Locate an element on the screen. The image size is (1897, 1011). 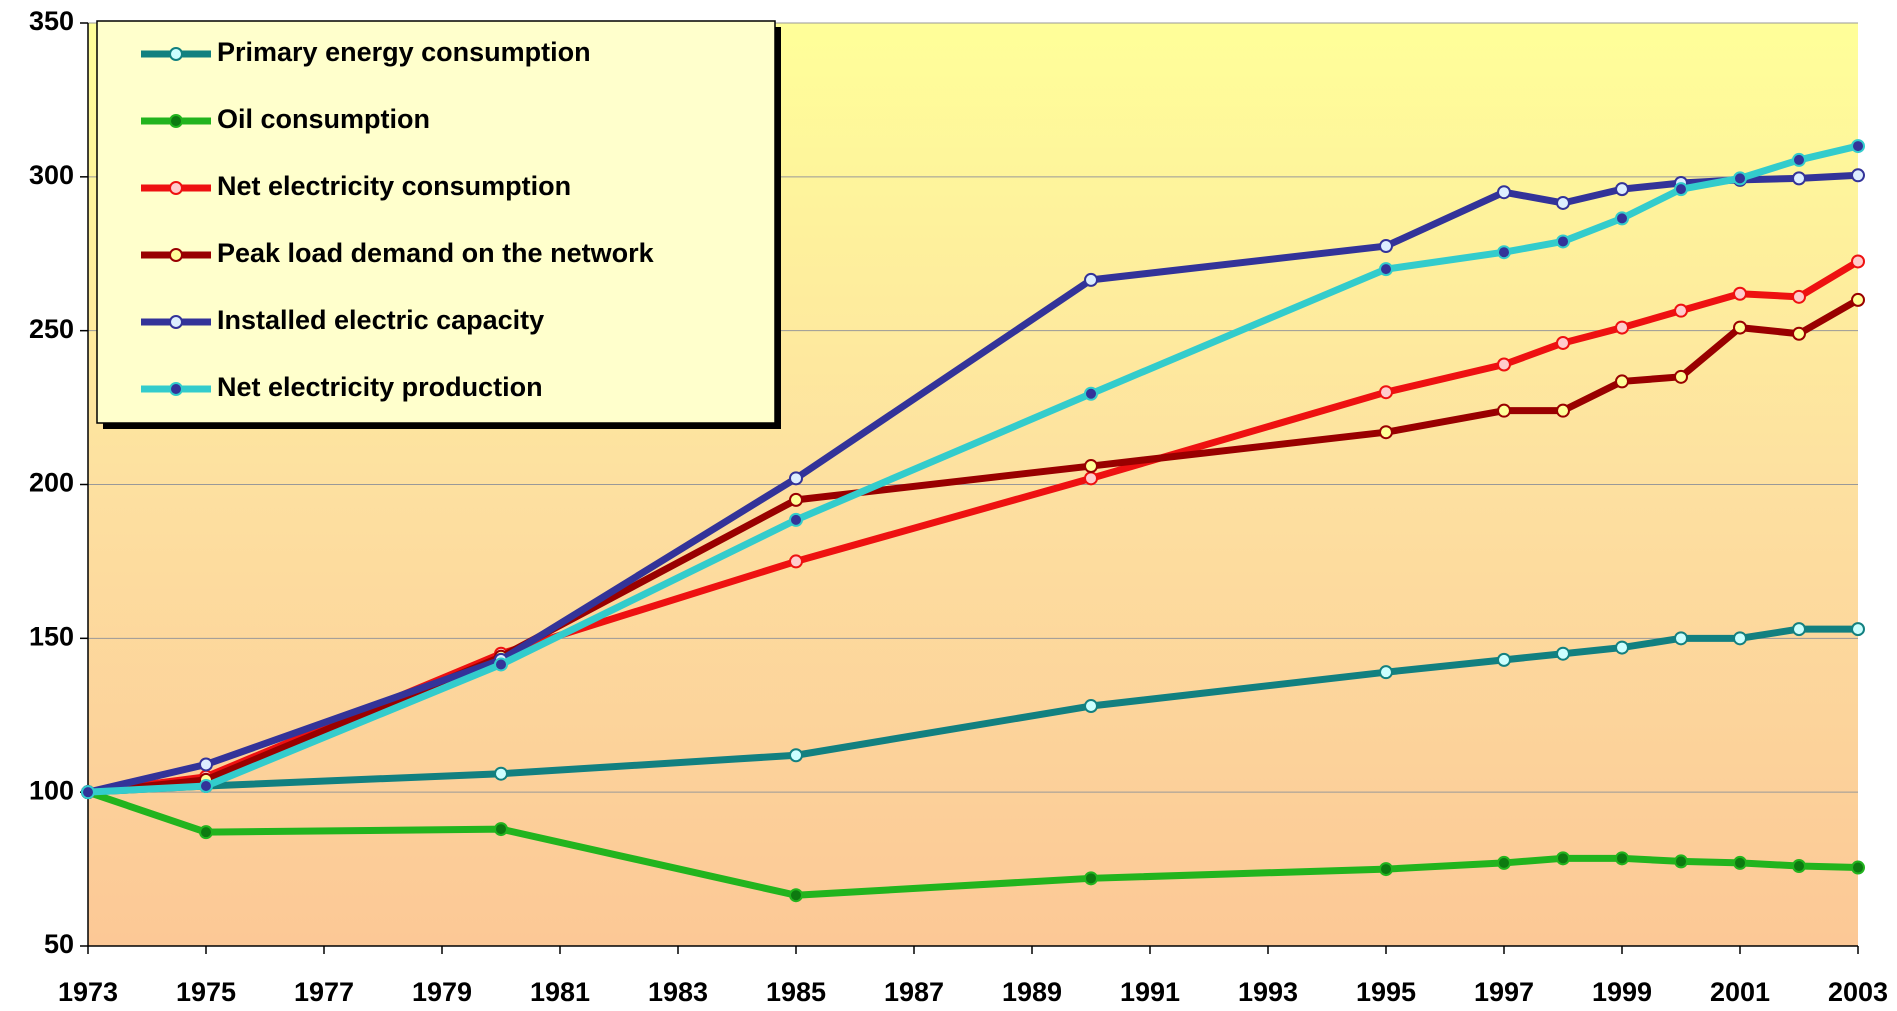
x-tick-label: 1983 is located at coordinates (678, 991).